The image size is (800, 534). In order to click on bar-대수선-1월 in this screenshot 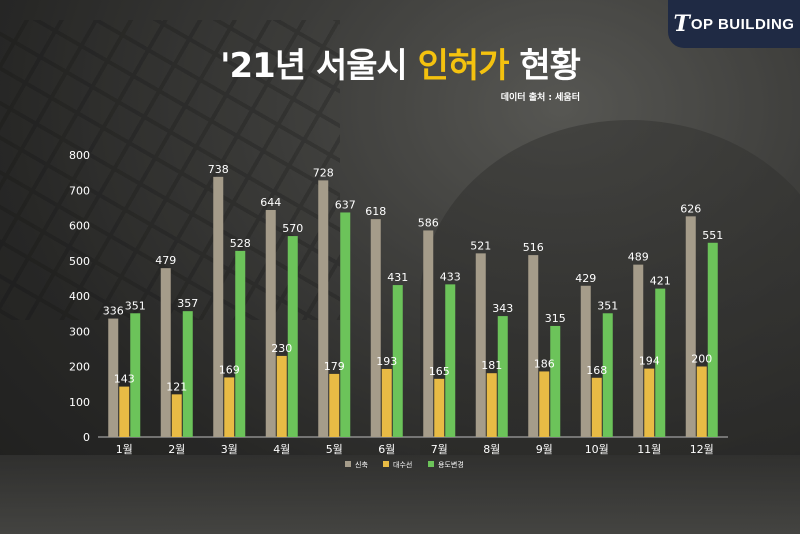, I will do `click(124, 411)`.